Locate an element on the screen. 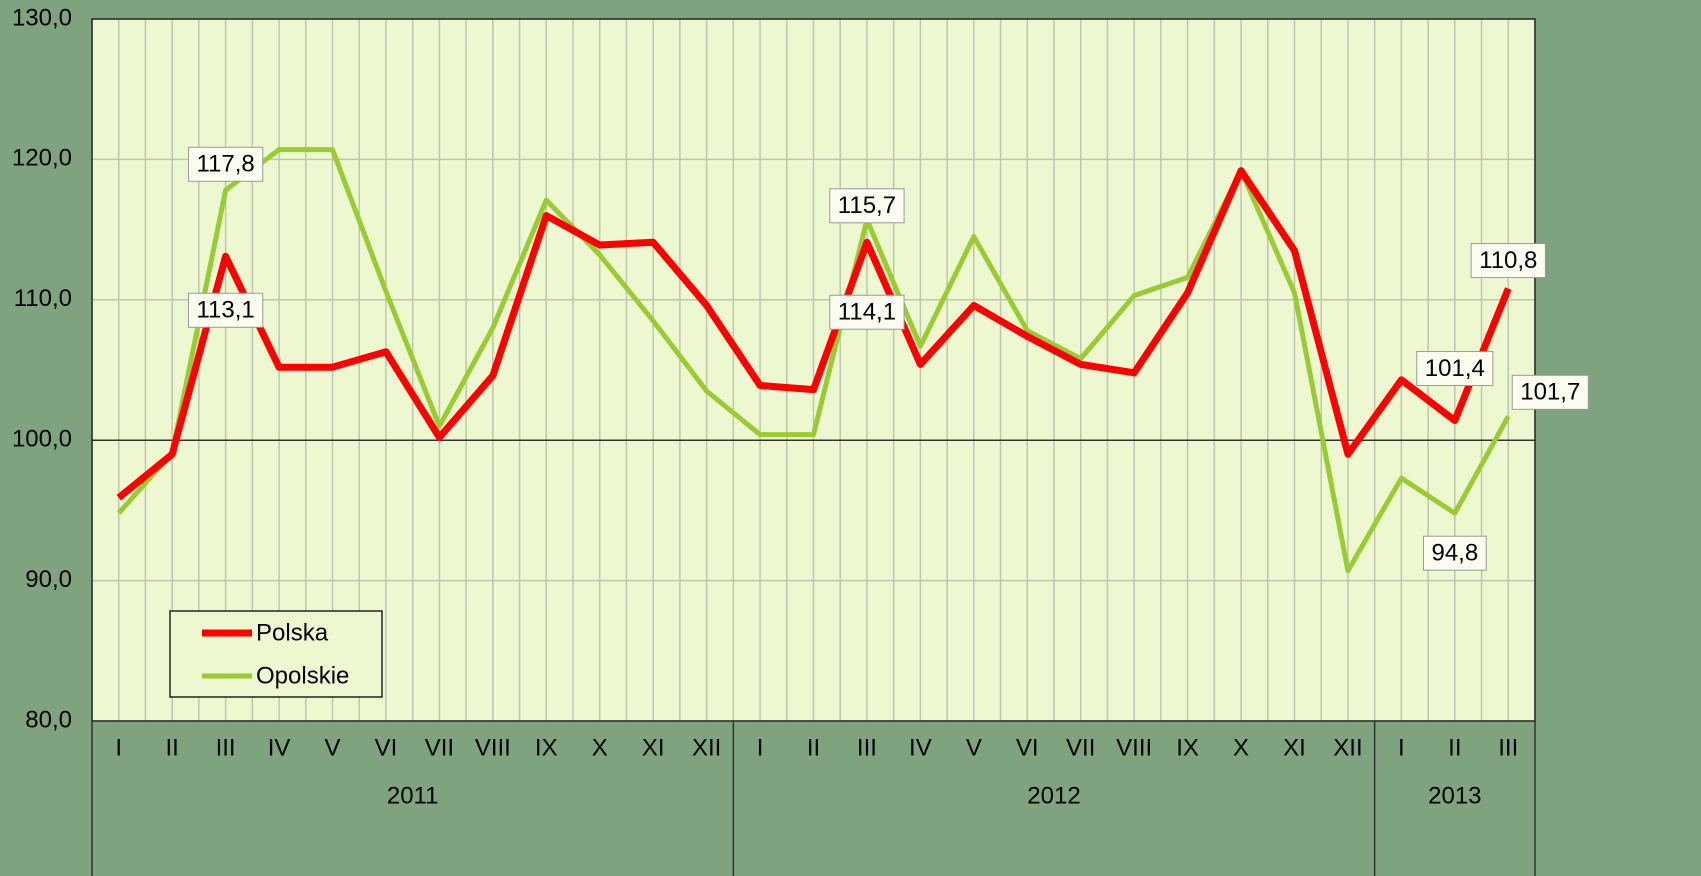 This screenshot has width=1701, height=876. data-label-text: 114,1 is located at coordinates (867, 312).